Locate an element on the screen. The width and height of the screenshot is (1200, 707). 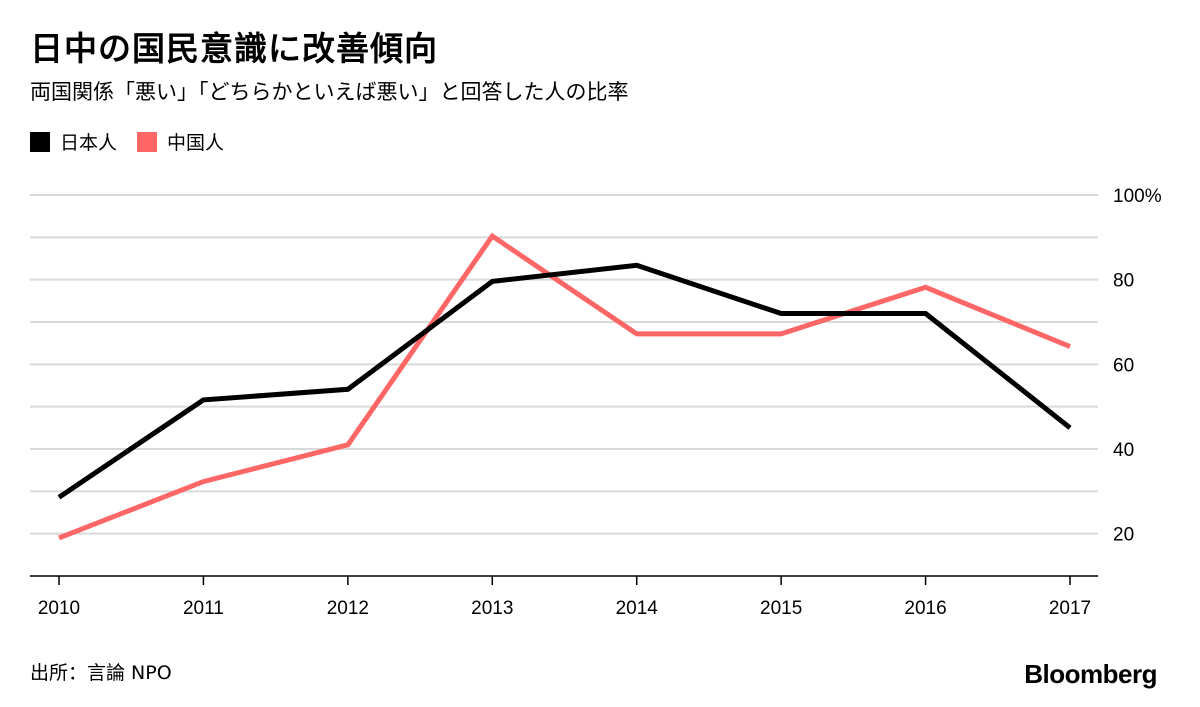
legend-label-chinese: 中国人 is located at coordinates (196, 143).